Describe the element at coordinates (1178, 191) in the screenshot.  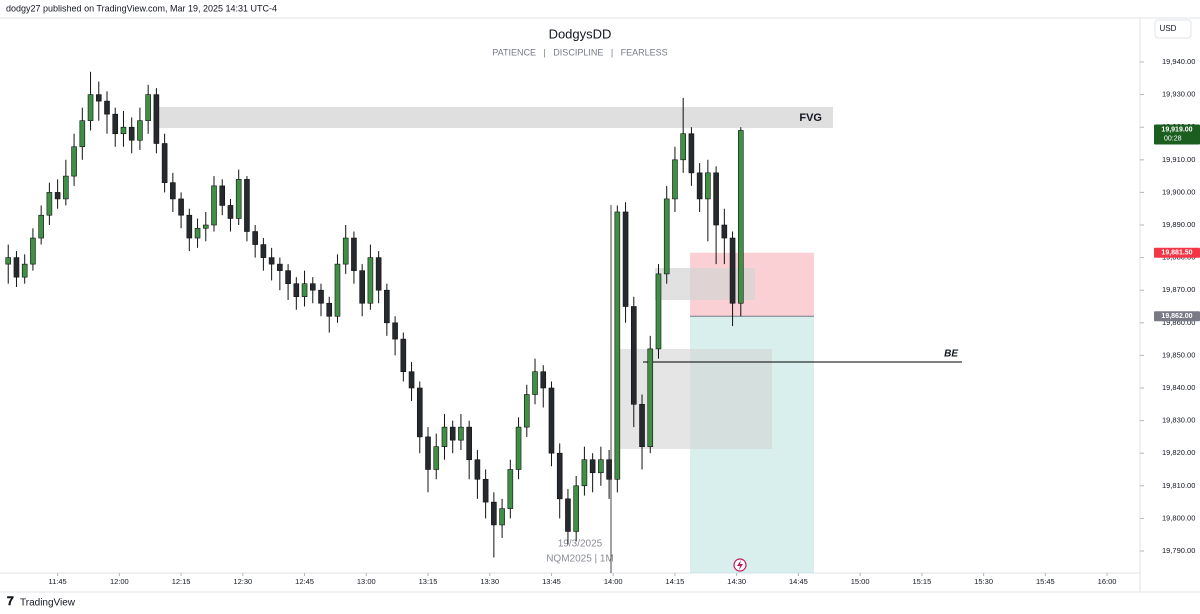
I see `y-tick-label: 19,900.00` at that location.